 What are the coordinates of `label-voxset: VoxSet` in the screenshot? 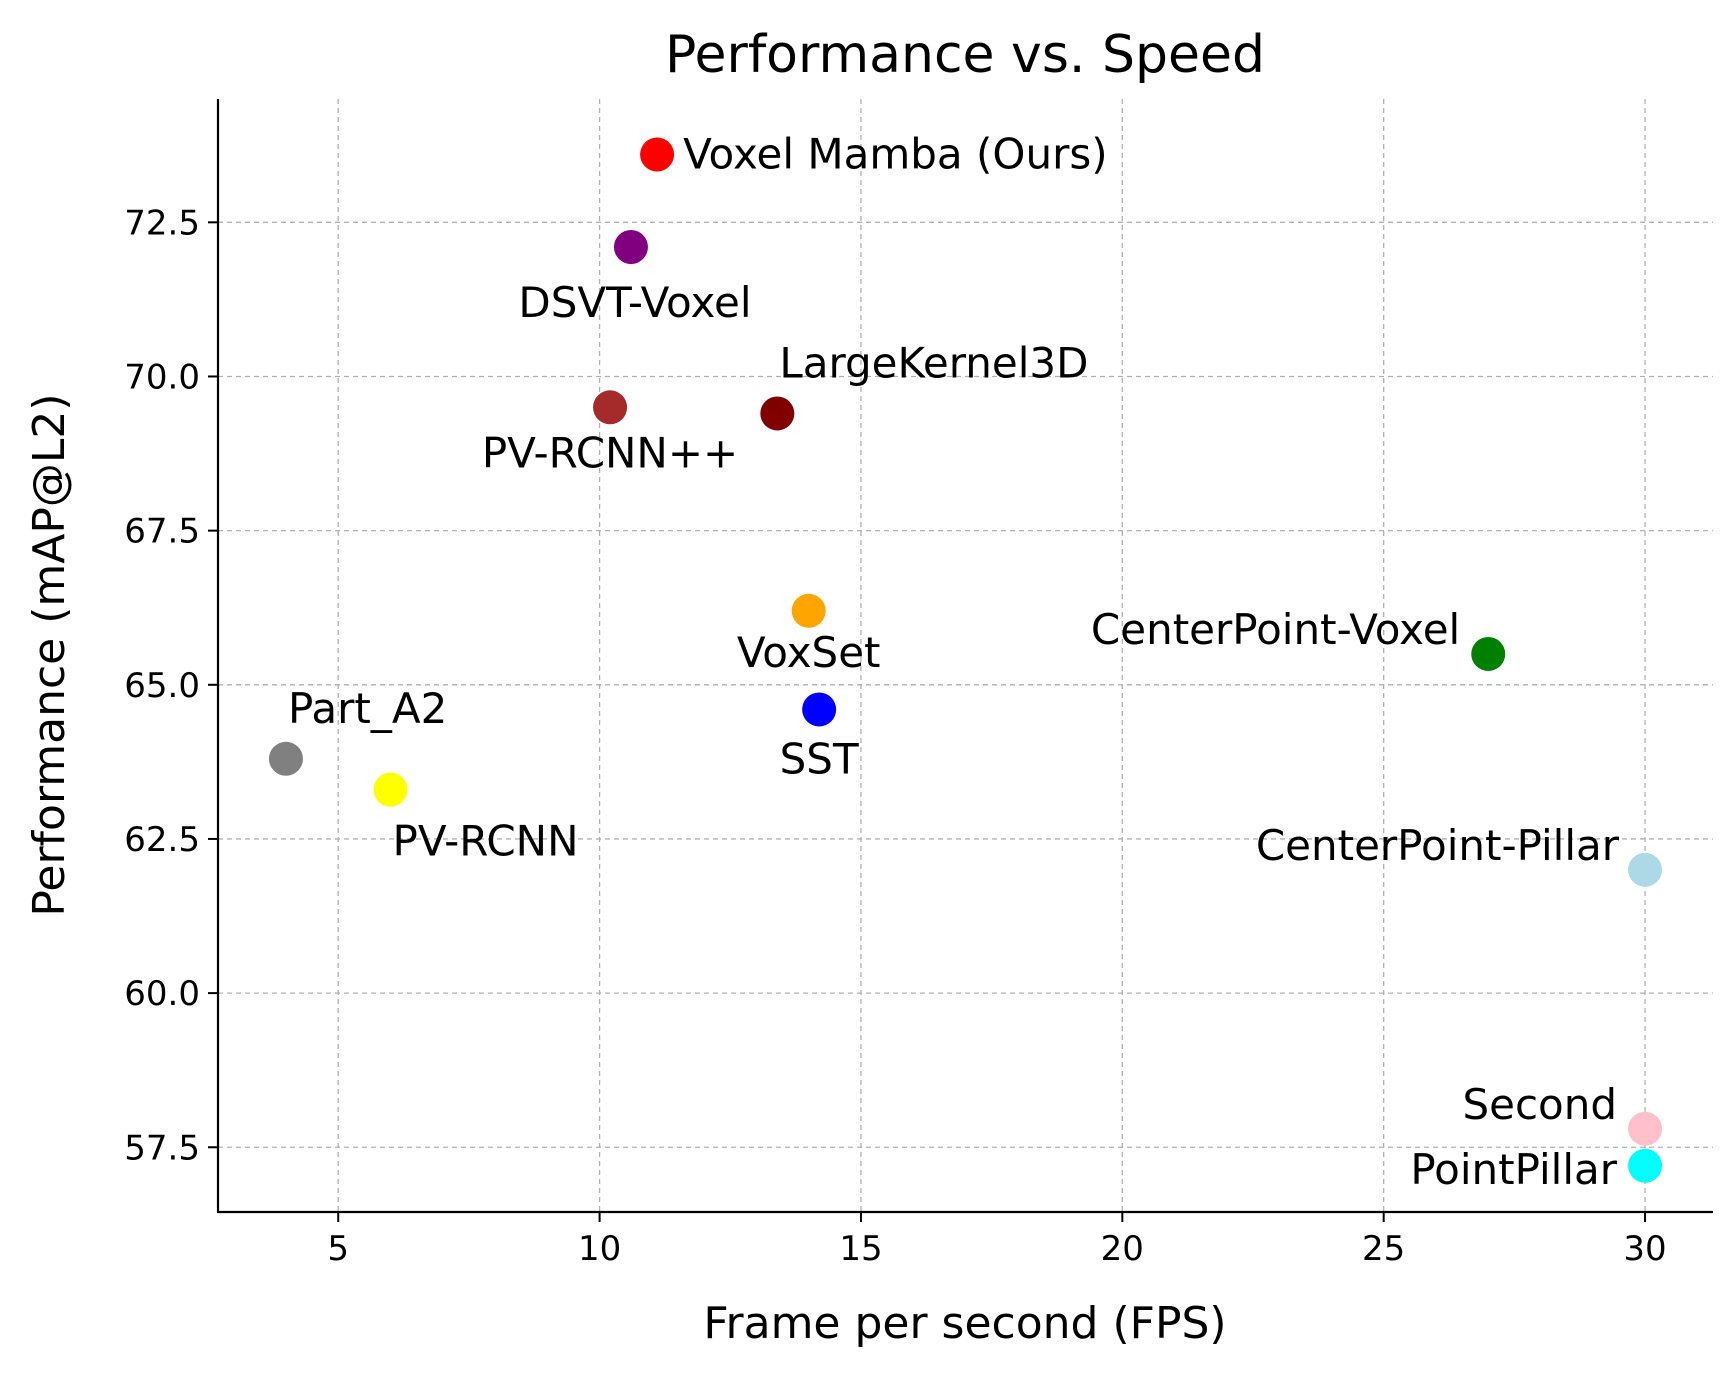 It's located at (809, 652).